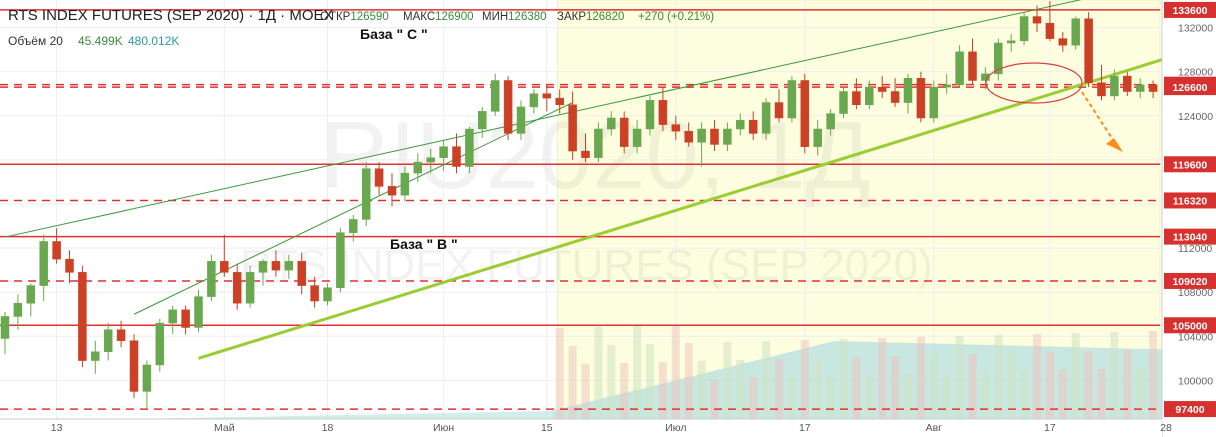  I want to click on level-price-label: 97400, so click(1189, 410).